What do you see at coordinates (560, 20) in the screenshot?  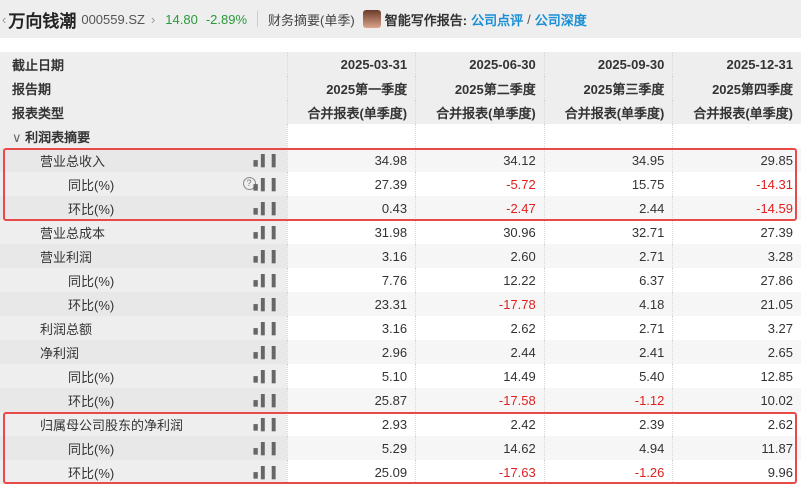 I see `link-company-depth: 公司深度` at bounding box center [560, 20].